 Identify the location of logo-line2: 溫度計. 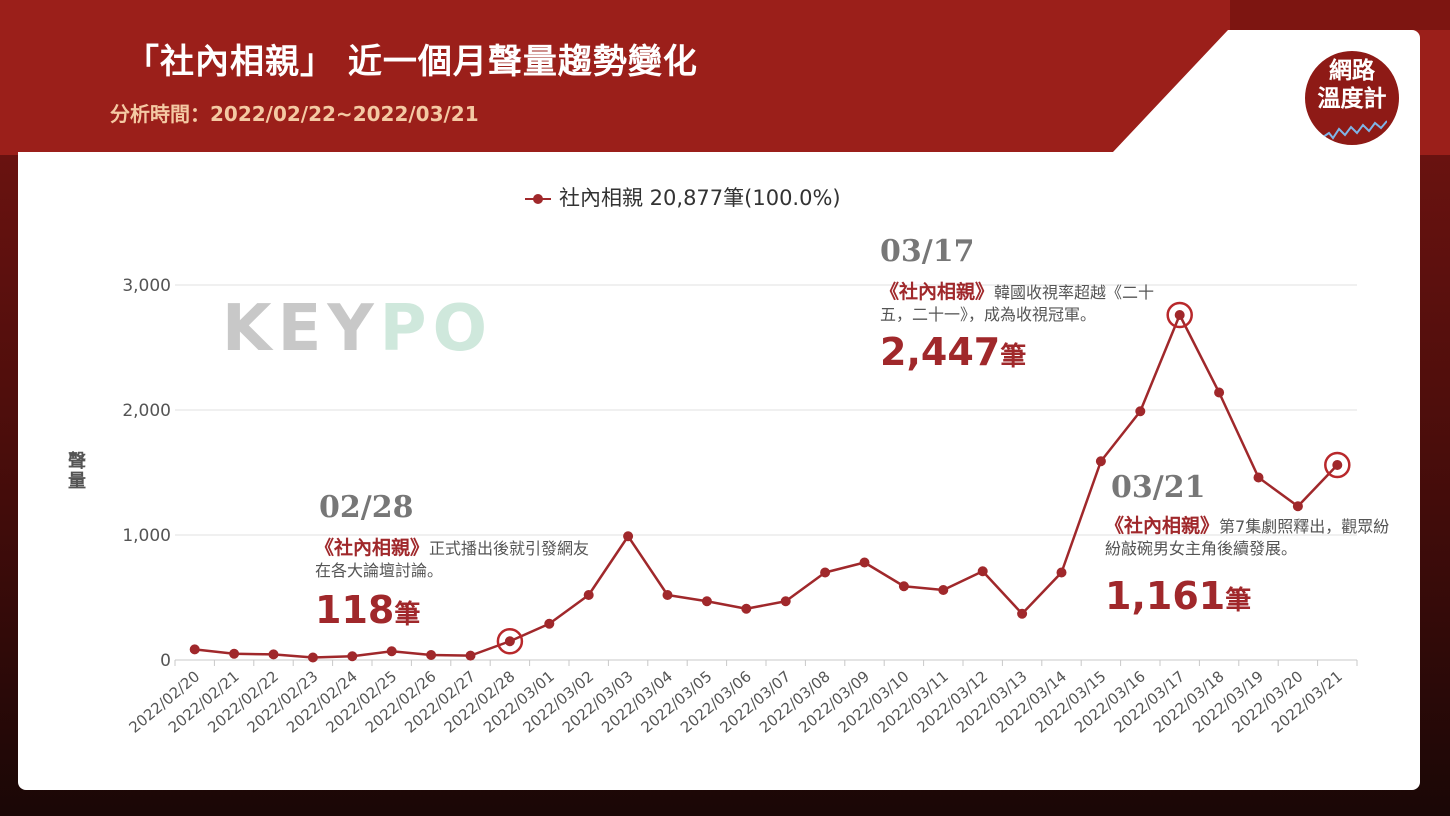
(1352, 99).